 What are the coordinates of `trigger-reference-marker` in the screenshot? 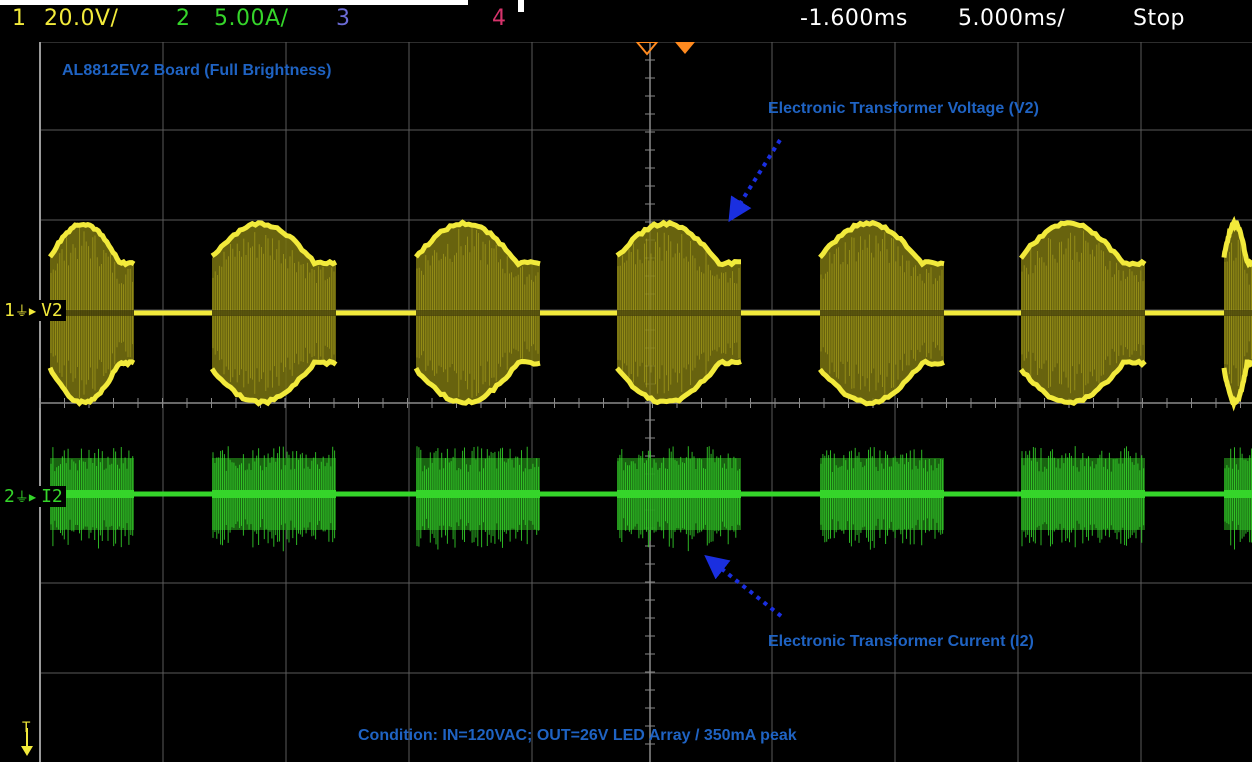 It's located at (685, 48).